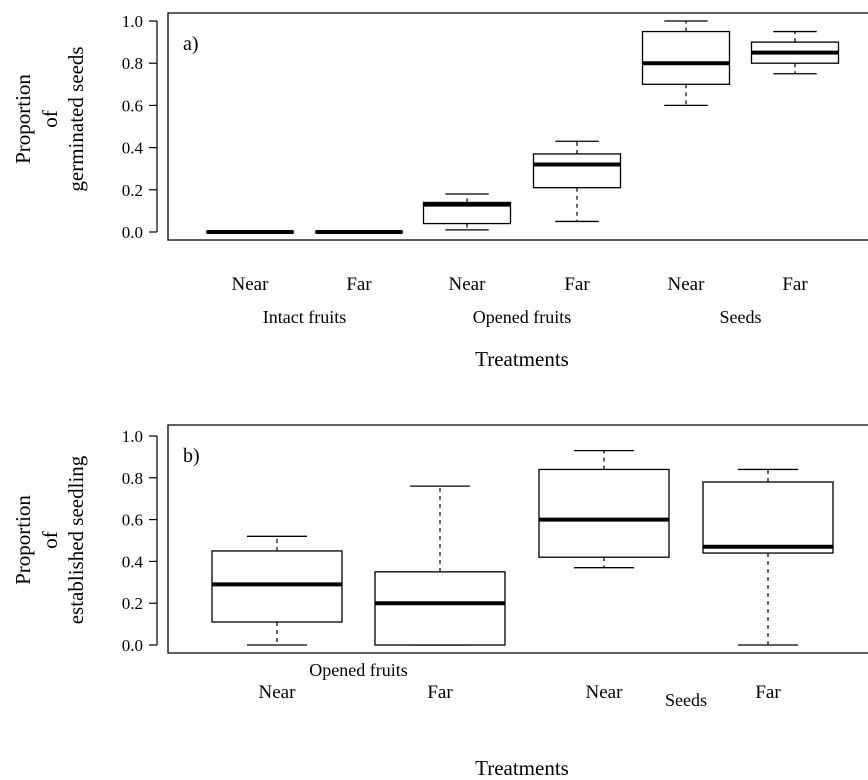  Describe the element at coordinates (191, 44) in the screenshot. I see `panel-label: a)` at that location.